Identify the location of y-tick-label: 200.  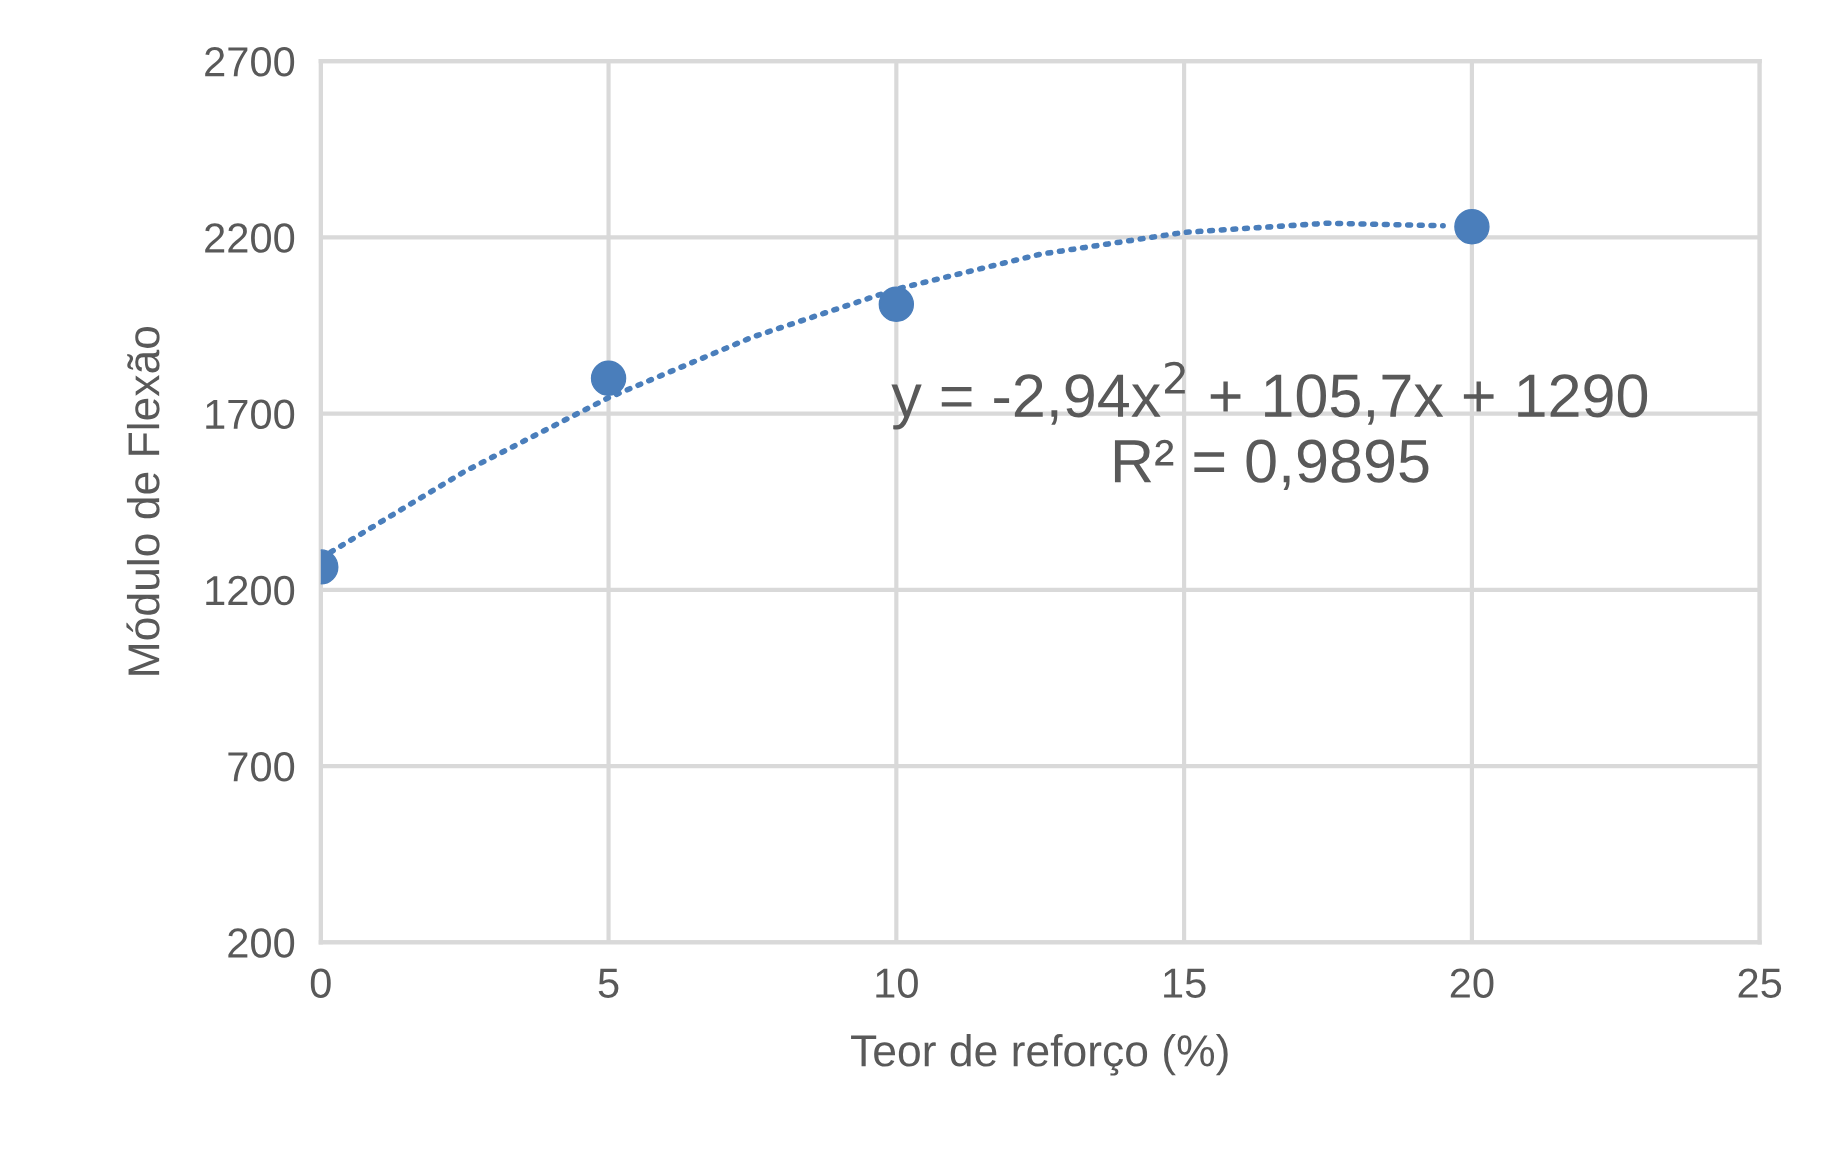
(261, 943).